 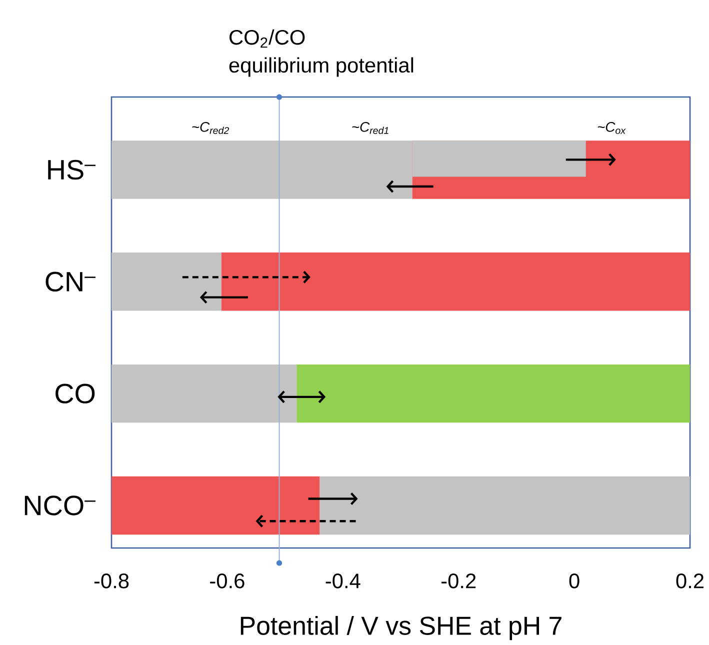 I want to click on x-tick-label: -0.2, so click(x=459, y=581).